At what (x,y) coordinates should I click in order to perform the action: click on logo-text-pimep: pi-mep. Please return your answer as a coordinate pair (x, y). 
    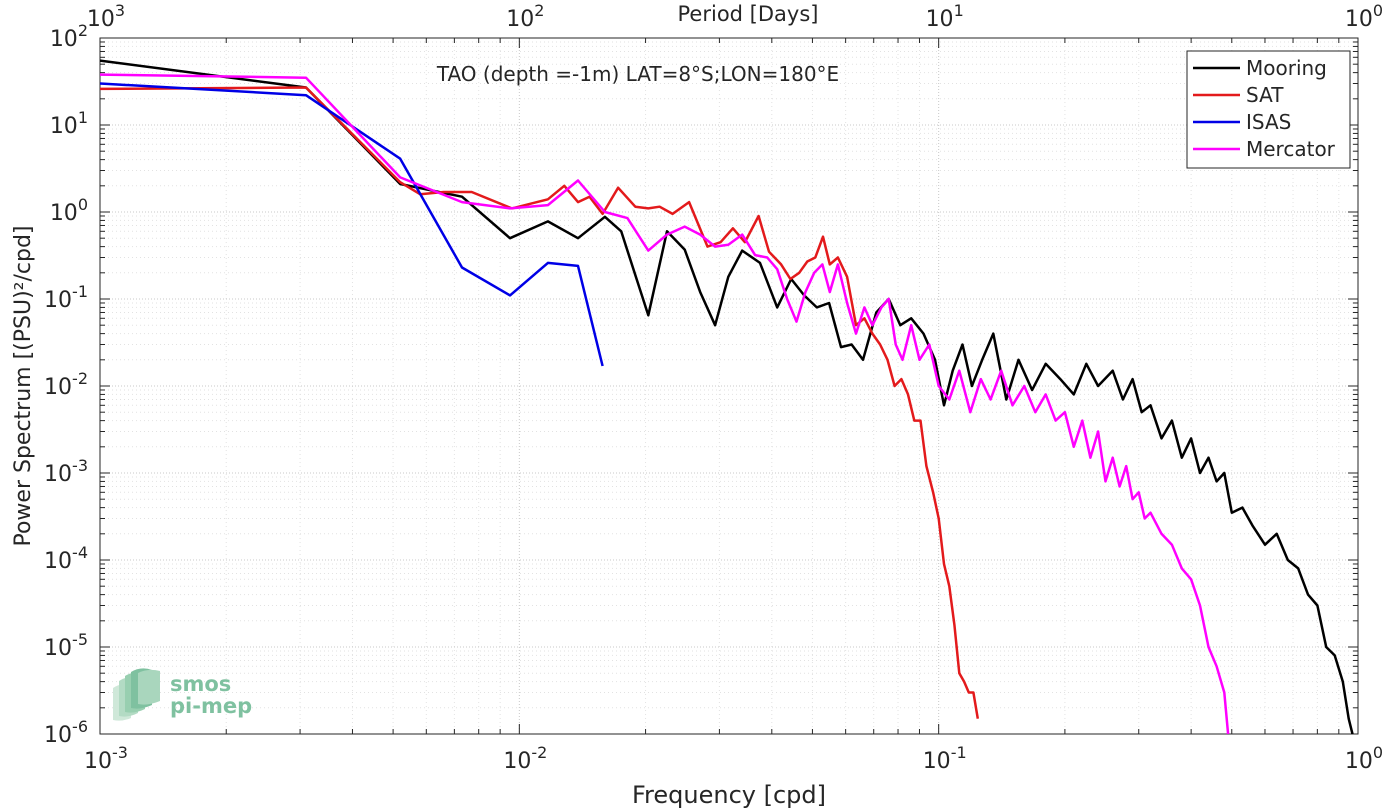
    Looking at the image, I should click on (211, 706).